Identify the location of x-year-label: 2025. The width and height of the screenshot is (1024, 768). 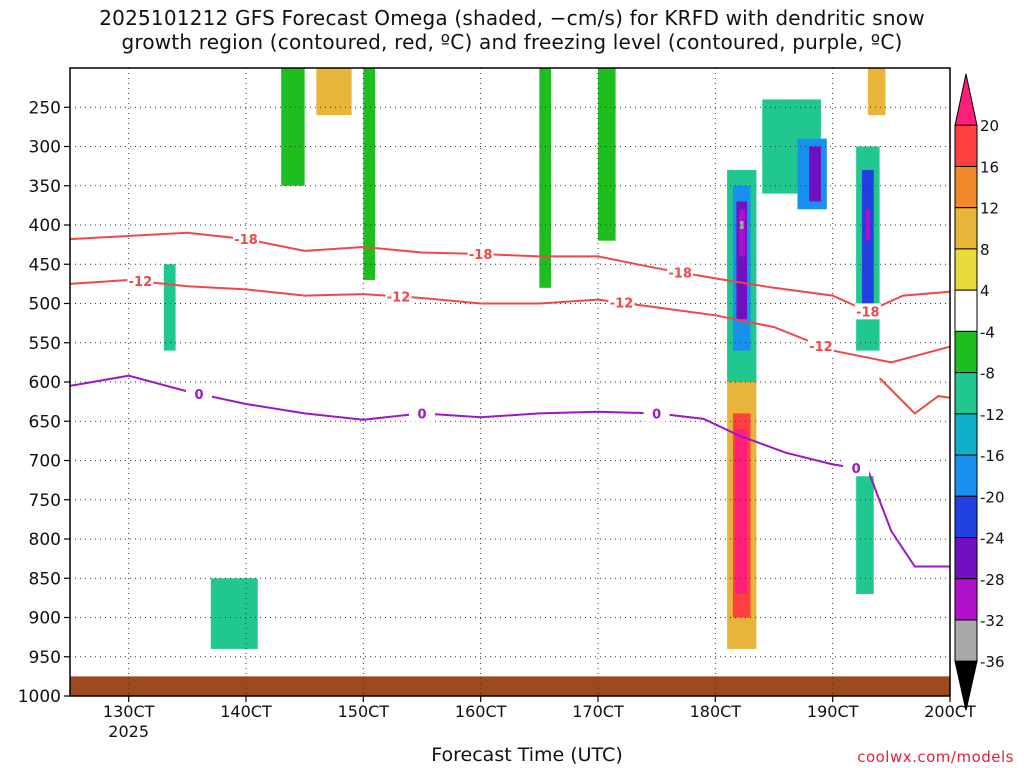
(128, 731).